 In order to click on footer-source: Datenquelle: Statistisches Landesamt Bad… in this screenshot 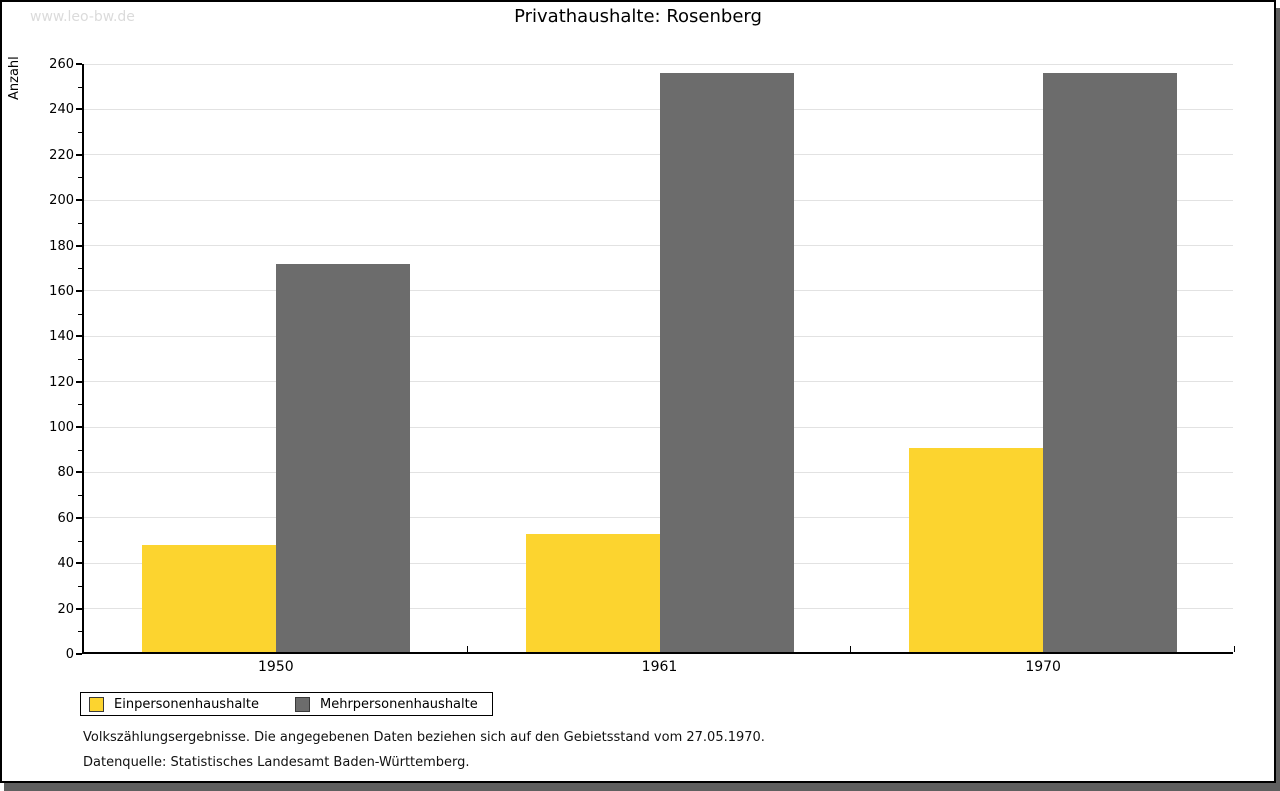, I will do `click(276, 762)`.